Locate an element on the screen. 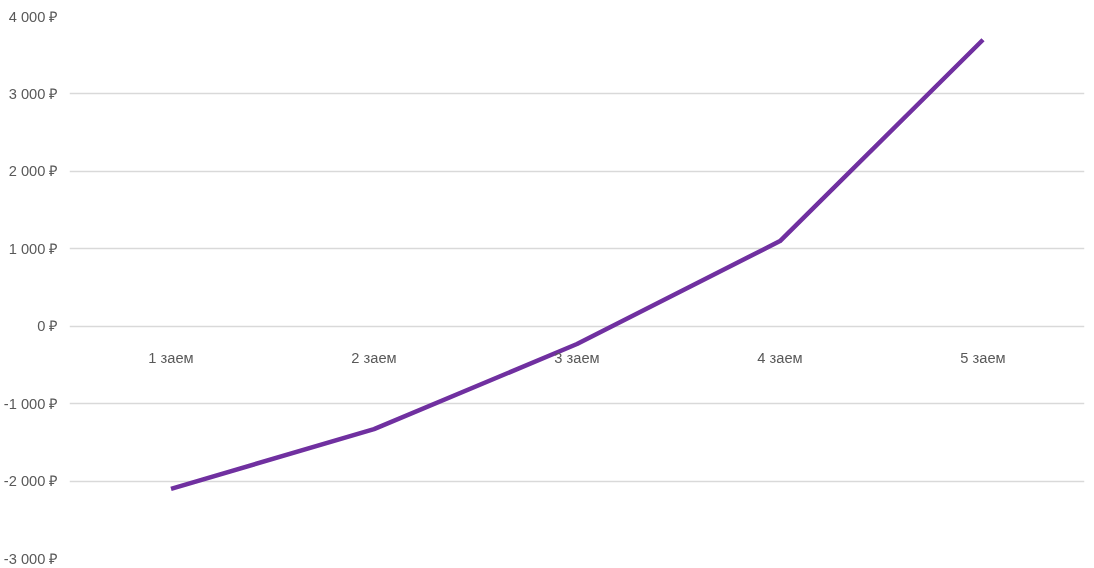 This screenshot has width=1094, height=568. y-tick-label: -1 000 ₽ is located at coordinates (31, 403).